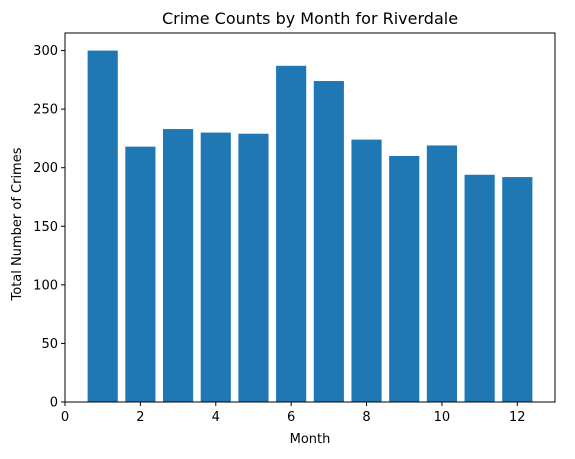 The width and height of the screenshot is (575, 459). I want to click on x-tick-label: 4, so click(216, 417).